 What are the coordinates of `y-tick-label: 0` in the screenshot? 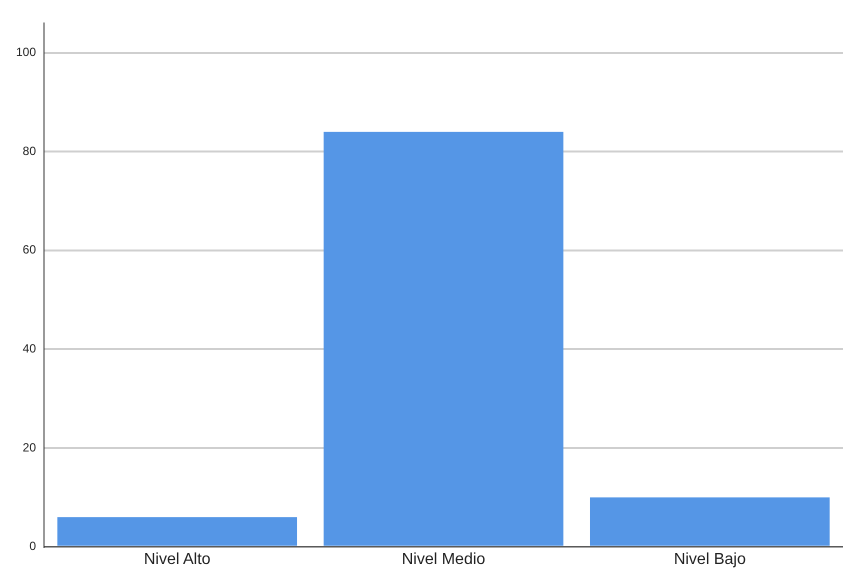 It's located at (32, 546).